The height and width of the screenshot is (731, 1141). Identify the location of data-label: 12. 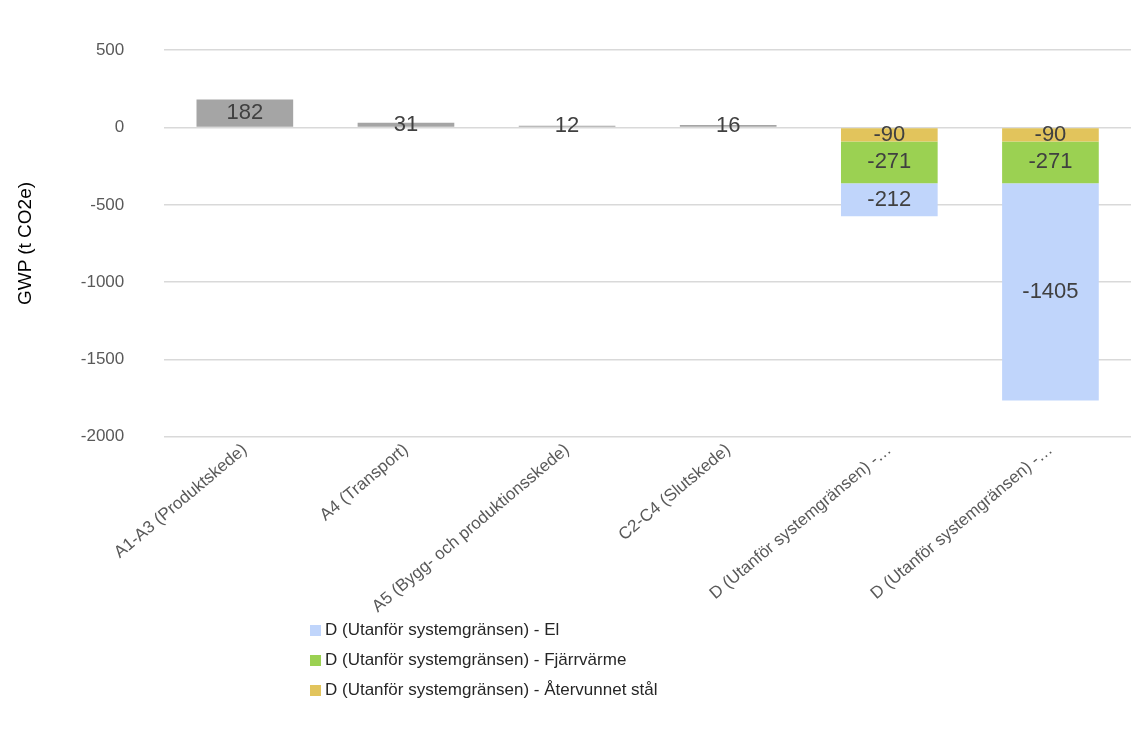
(567, 125).